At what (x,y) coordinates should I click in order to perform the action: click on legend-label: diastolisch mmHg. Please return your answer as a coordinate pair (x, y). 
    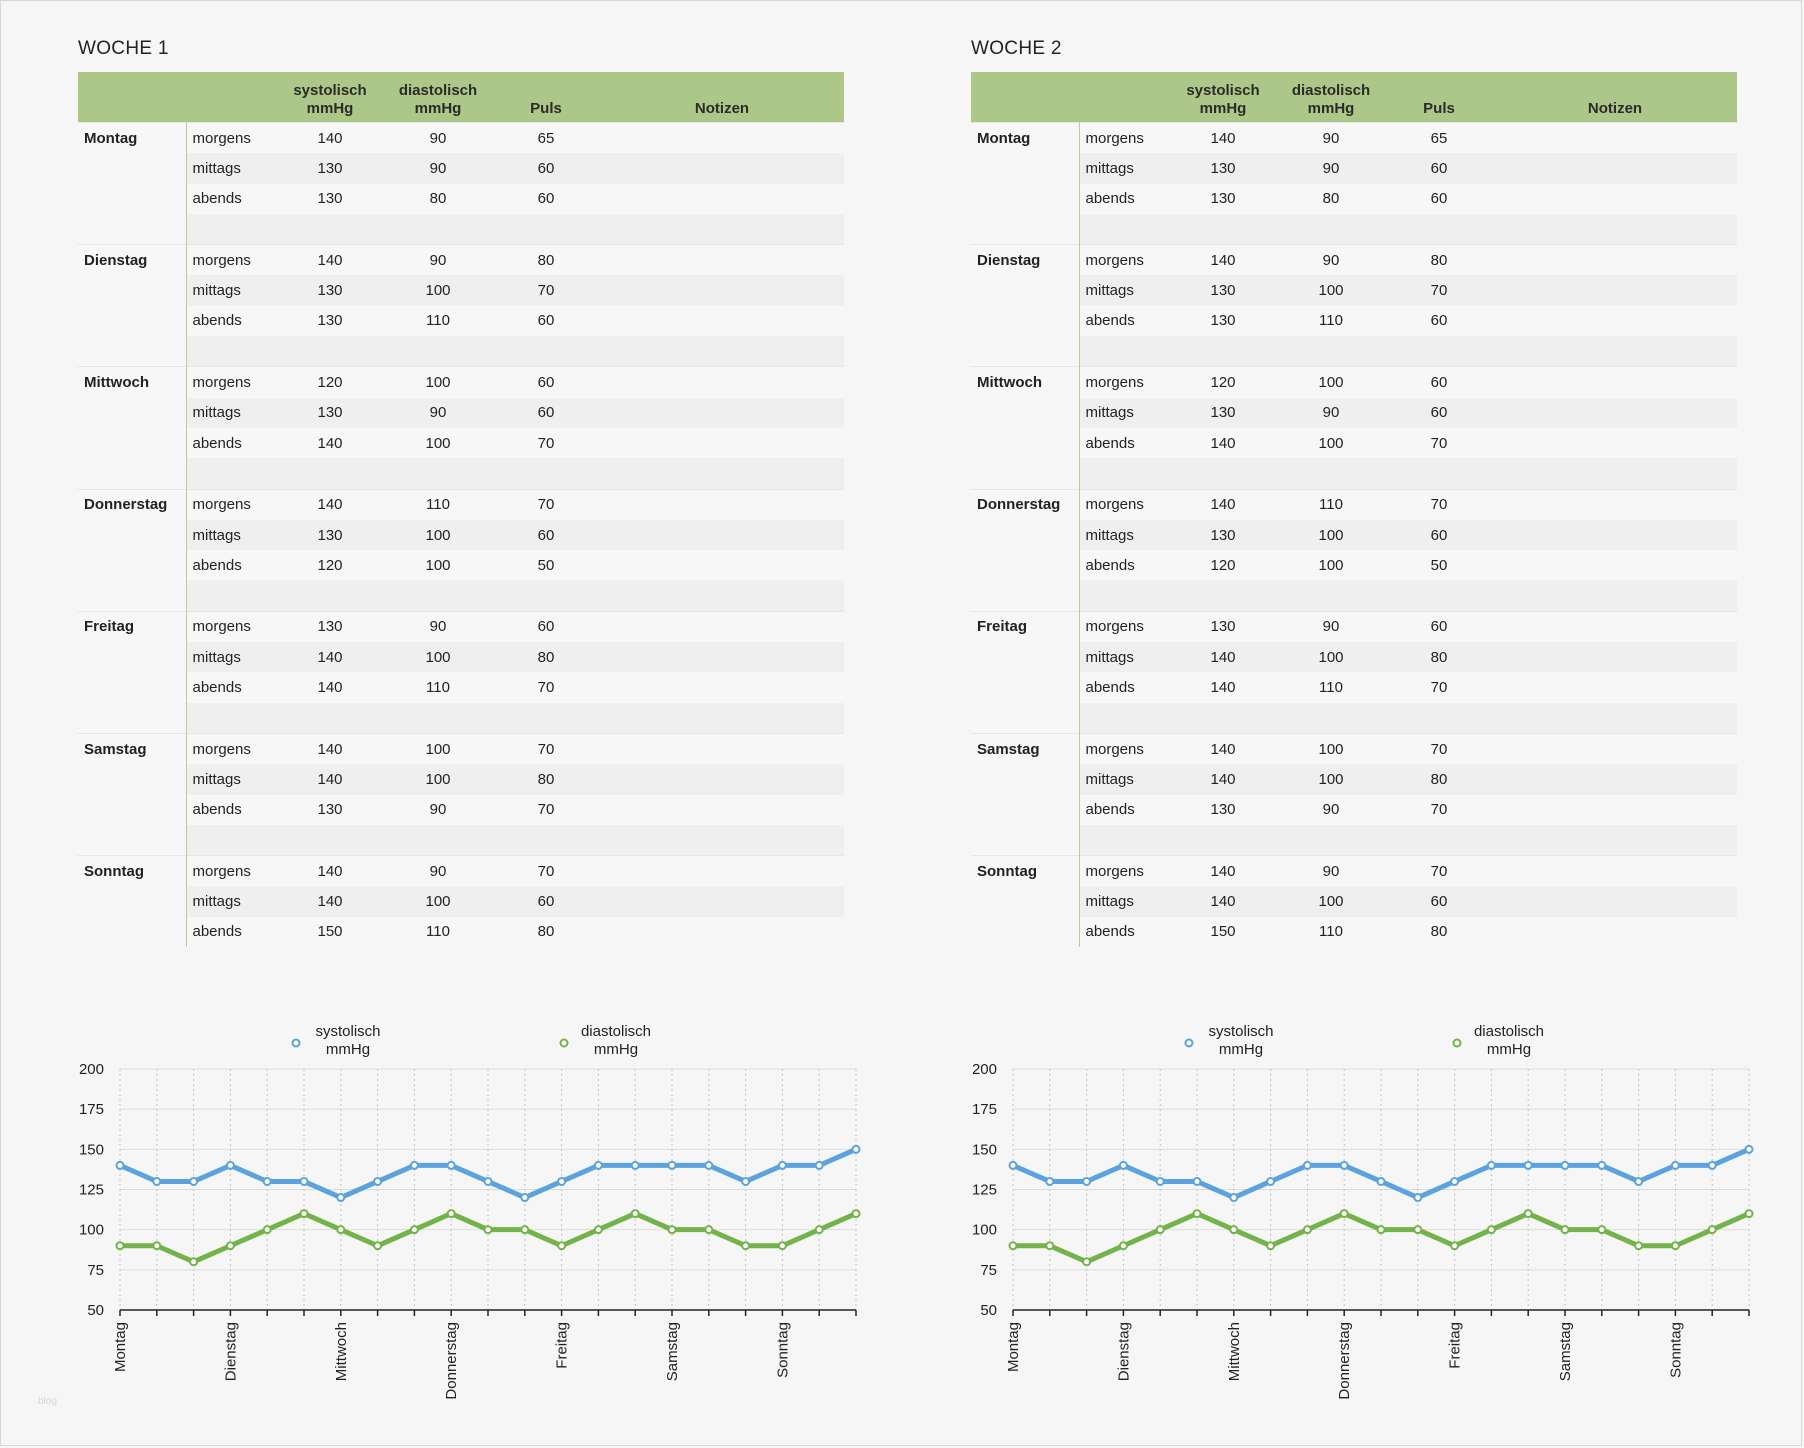
    Looking at the image, I should click on (1509, 1040).